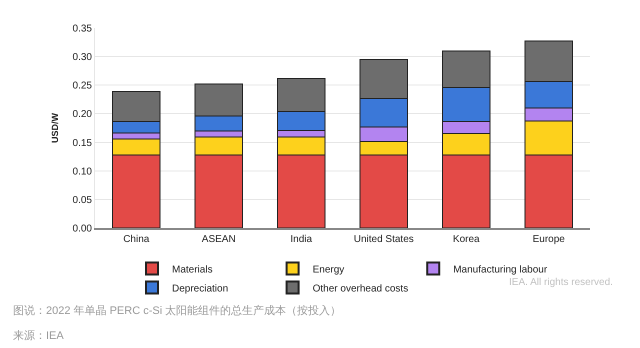 The image size is (640, 348). What do you see at coordinates (55, 127) in the screenshot?
I see `y-axis-title: USD/W` at bounding box center [55, 127].